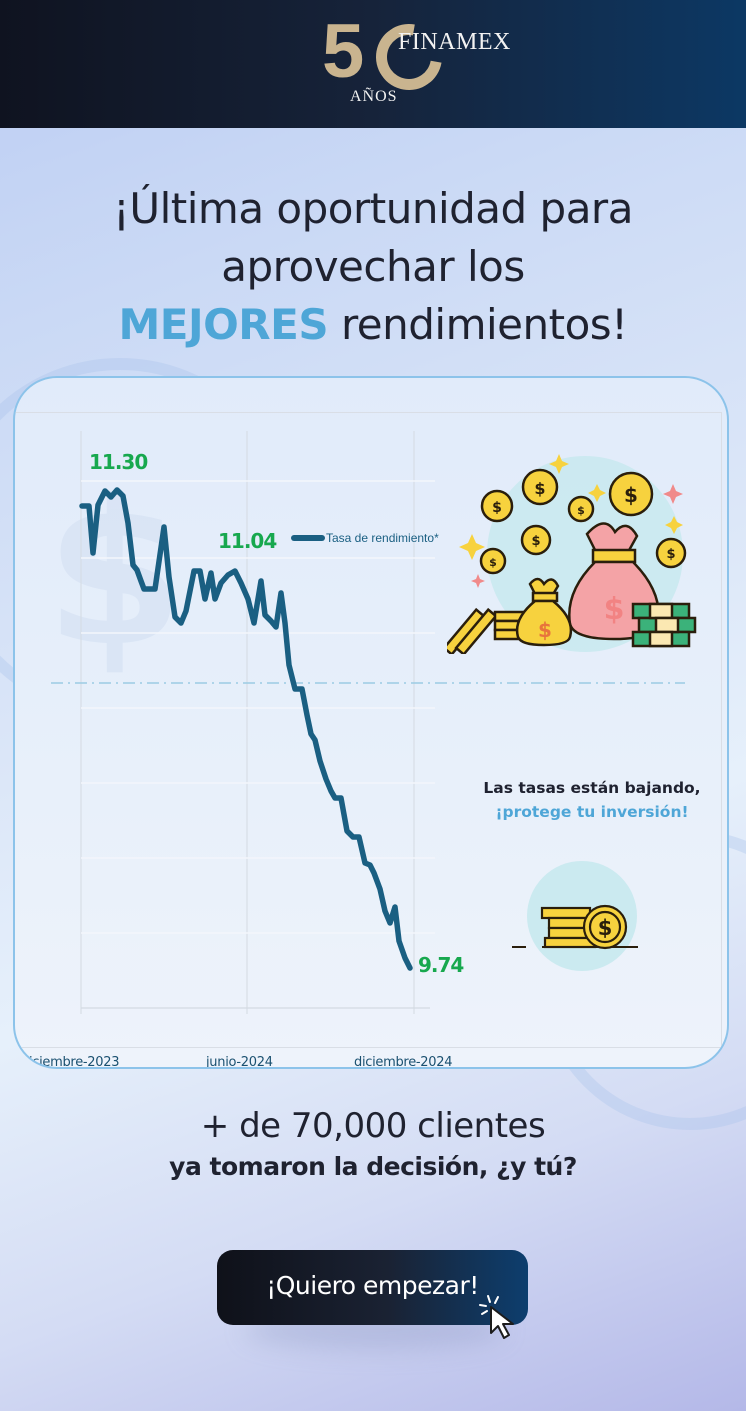 The image size is (746, 1411). I want to click on logo-brand-name: FINAMEX, so click(454, 42).